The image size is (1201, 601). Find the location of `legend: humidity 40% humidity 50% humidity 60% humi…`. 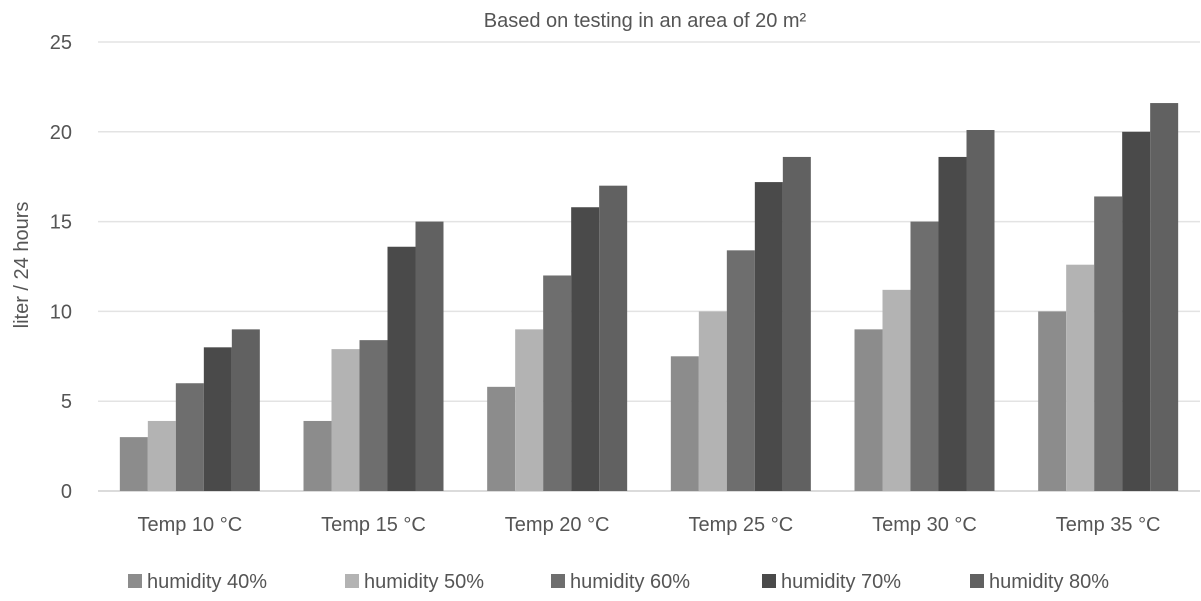

legend: humidity 40% humidity 50% humidity 60% humi… is located at coordinates (618, 582).